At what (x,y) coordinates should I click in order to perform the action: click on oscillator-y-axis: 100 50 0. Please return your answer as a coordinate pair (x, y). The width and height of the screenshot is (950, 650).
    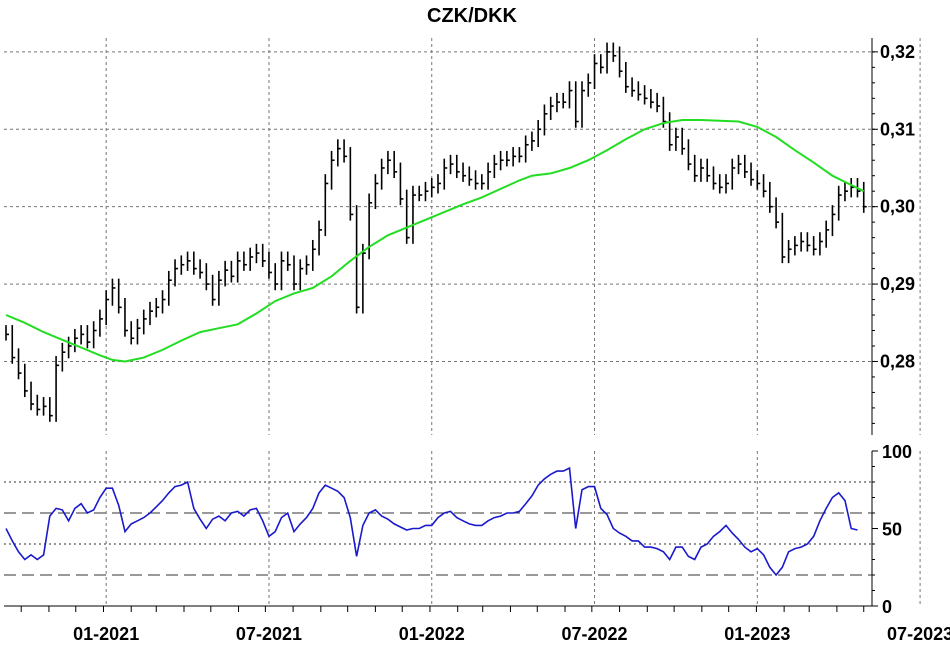
    Looking at the image, I should click on (892, 529).